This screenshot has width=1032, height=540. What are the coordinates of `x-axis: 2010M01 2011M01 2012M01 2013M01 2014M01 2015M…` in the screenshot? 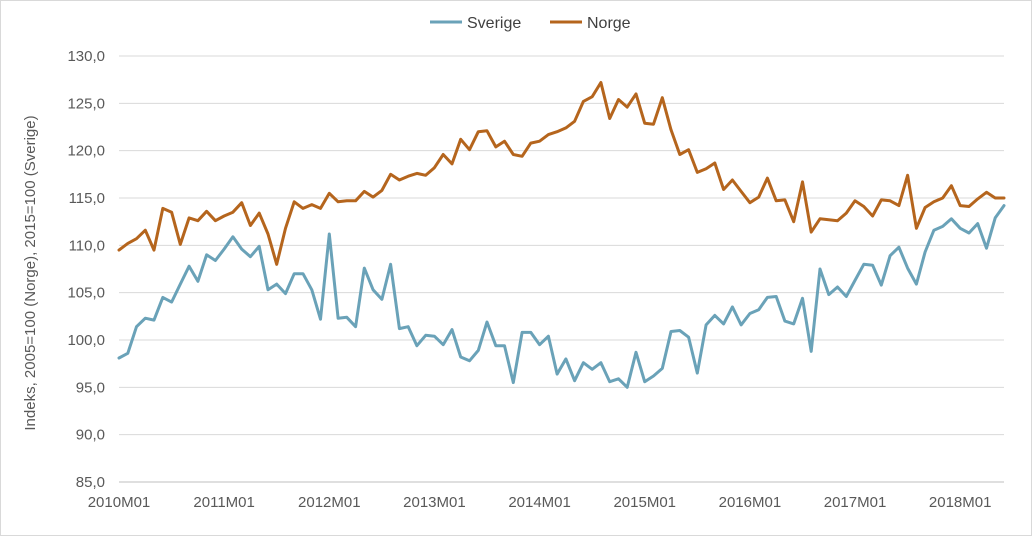 It's located at (540, 502).